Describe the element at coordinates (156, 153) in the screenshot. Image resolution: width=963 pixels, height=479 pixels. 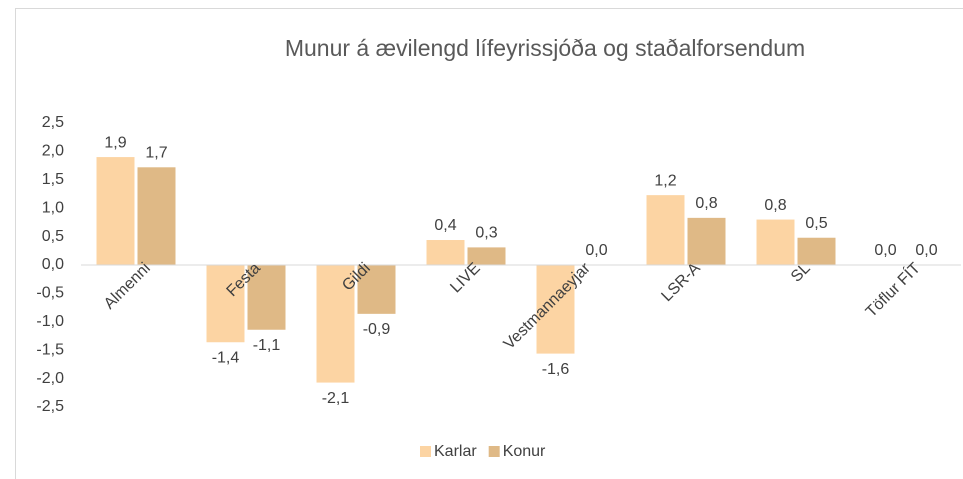
I see `data-label: 1,7` at that location.